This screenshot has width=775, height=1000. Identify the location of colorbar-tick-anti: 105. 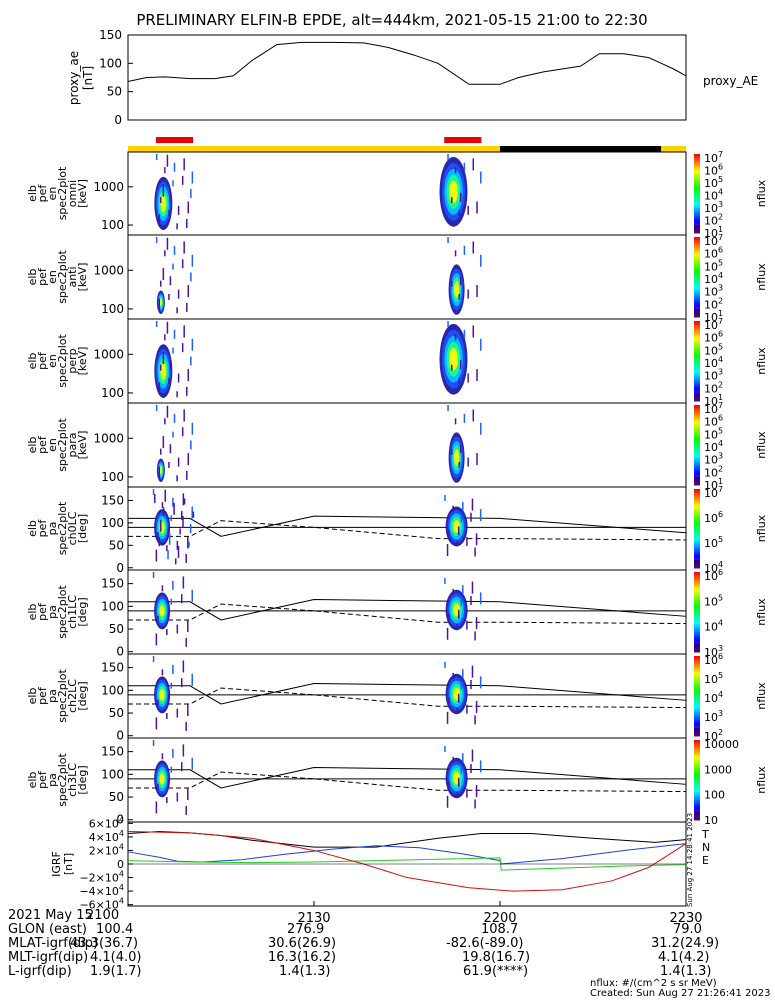
(713, 265).